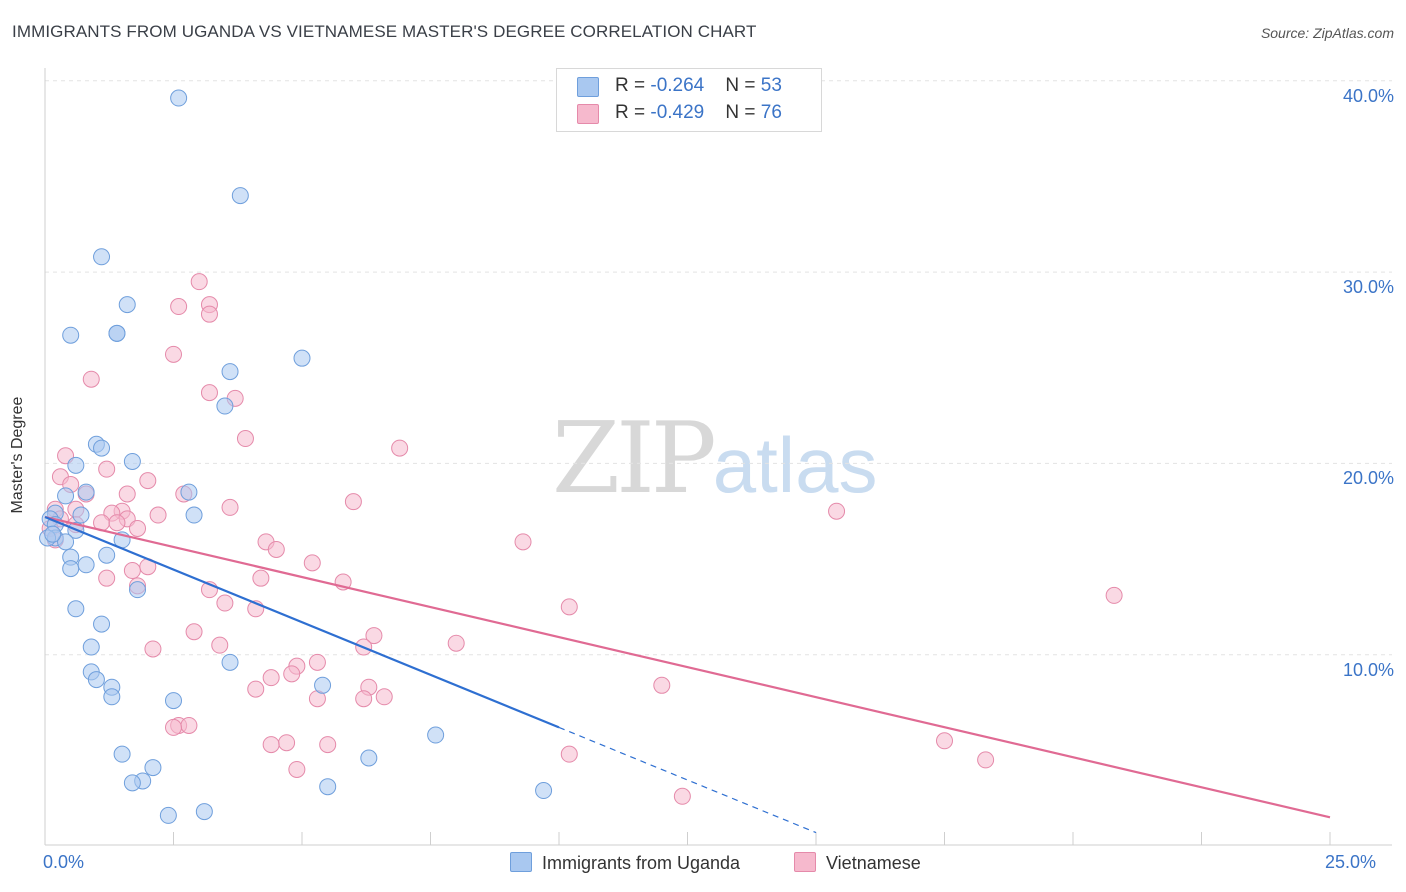 The width and height of the screenshot is (1406, 892). What do you see at coordinates (64, 862) in the screenshot?
I see `x-tick-label-min: 0.0%` at bounding box center [64, 862].